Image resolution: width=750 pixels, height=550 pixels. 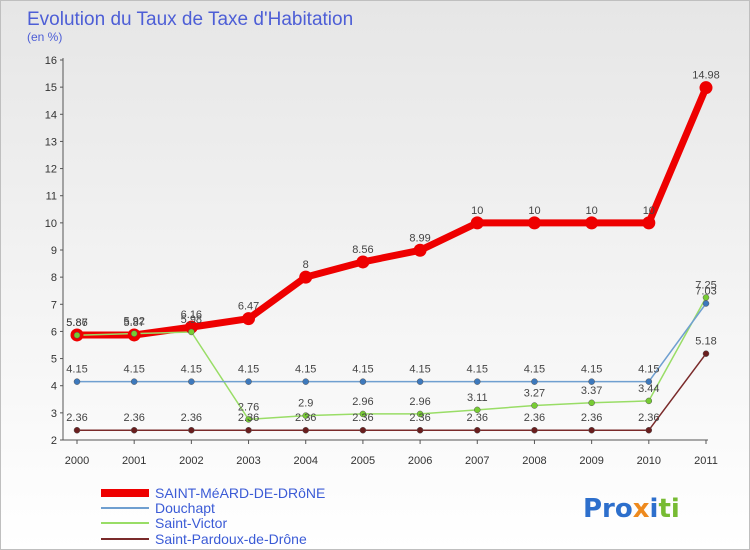 I want to click on series-line-douchapt, so click(x=392, y=343).